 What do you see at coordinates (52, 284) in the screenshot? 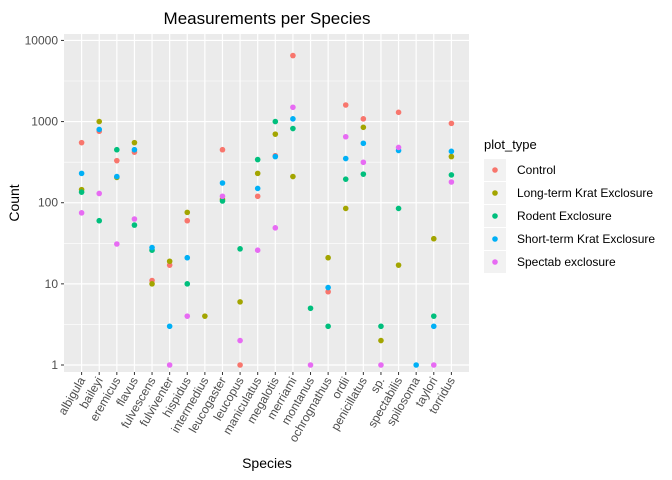
I see `y-tick-label: 10` at bounding box center [52, 284].